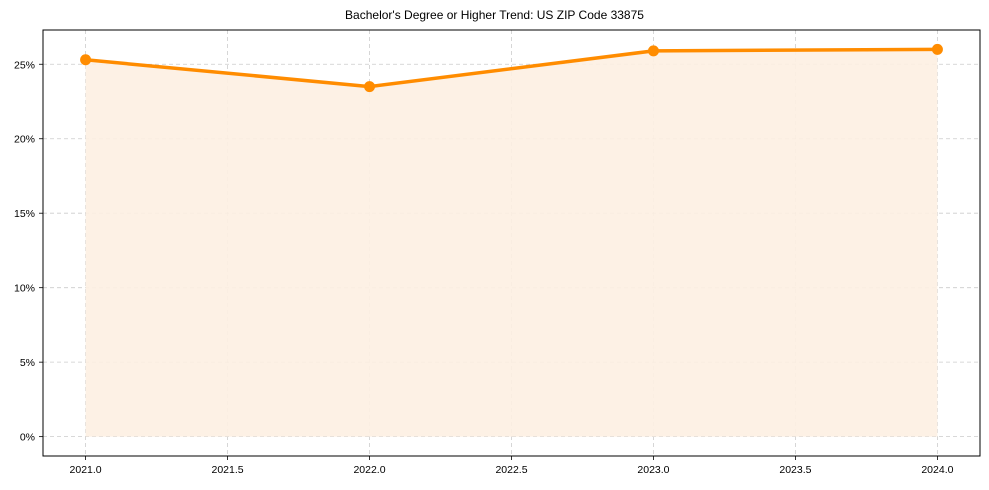 This screenshot has height=490, width=989. I want to click on x-tick-label: 2023.5, so click(795, 470).